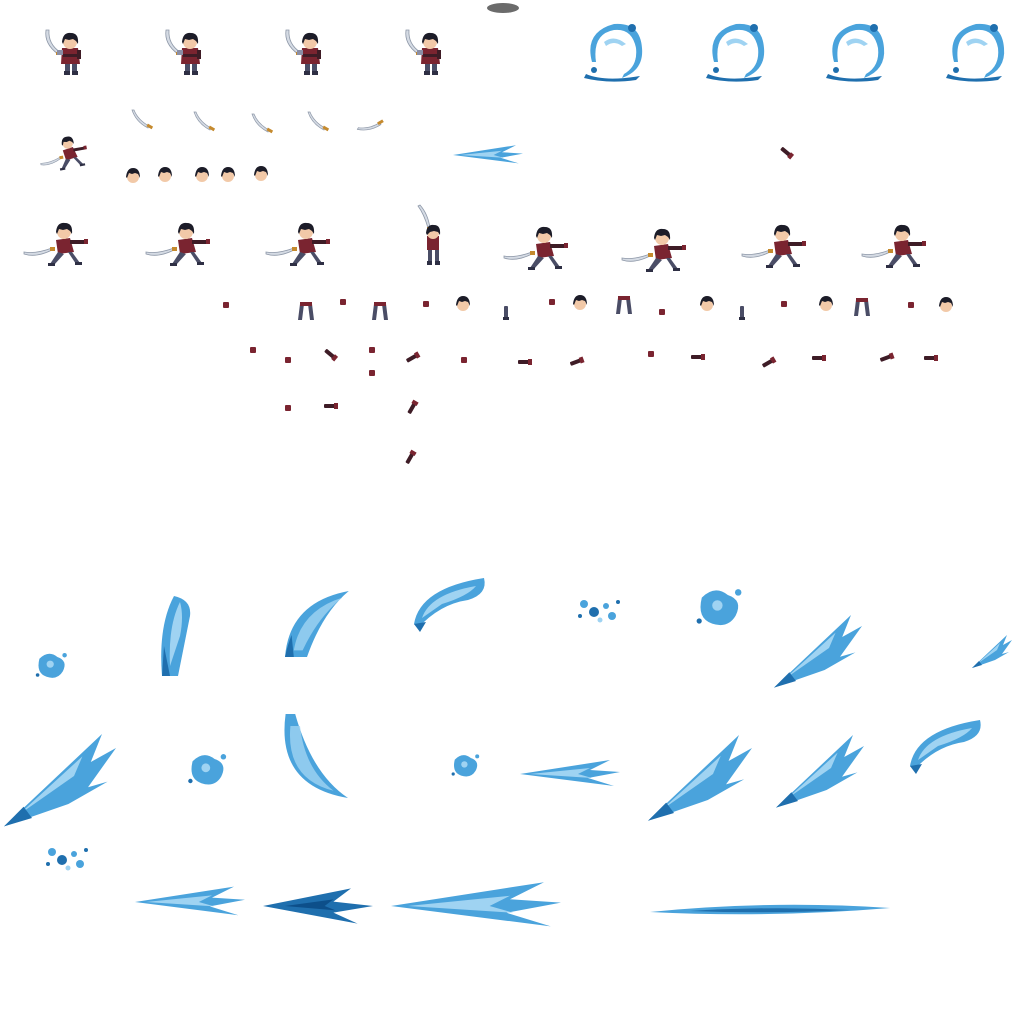 The width and height of the screenshot is (1024, 1024). What do you see at coordinates (488, 154) in the screenshot?
I see `water-slash-small` at bounding box center [488, 154].